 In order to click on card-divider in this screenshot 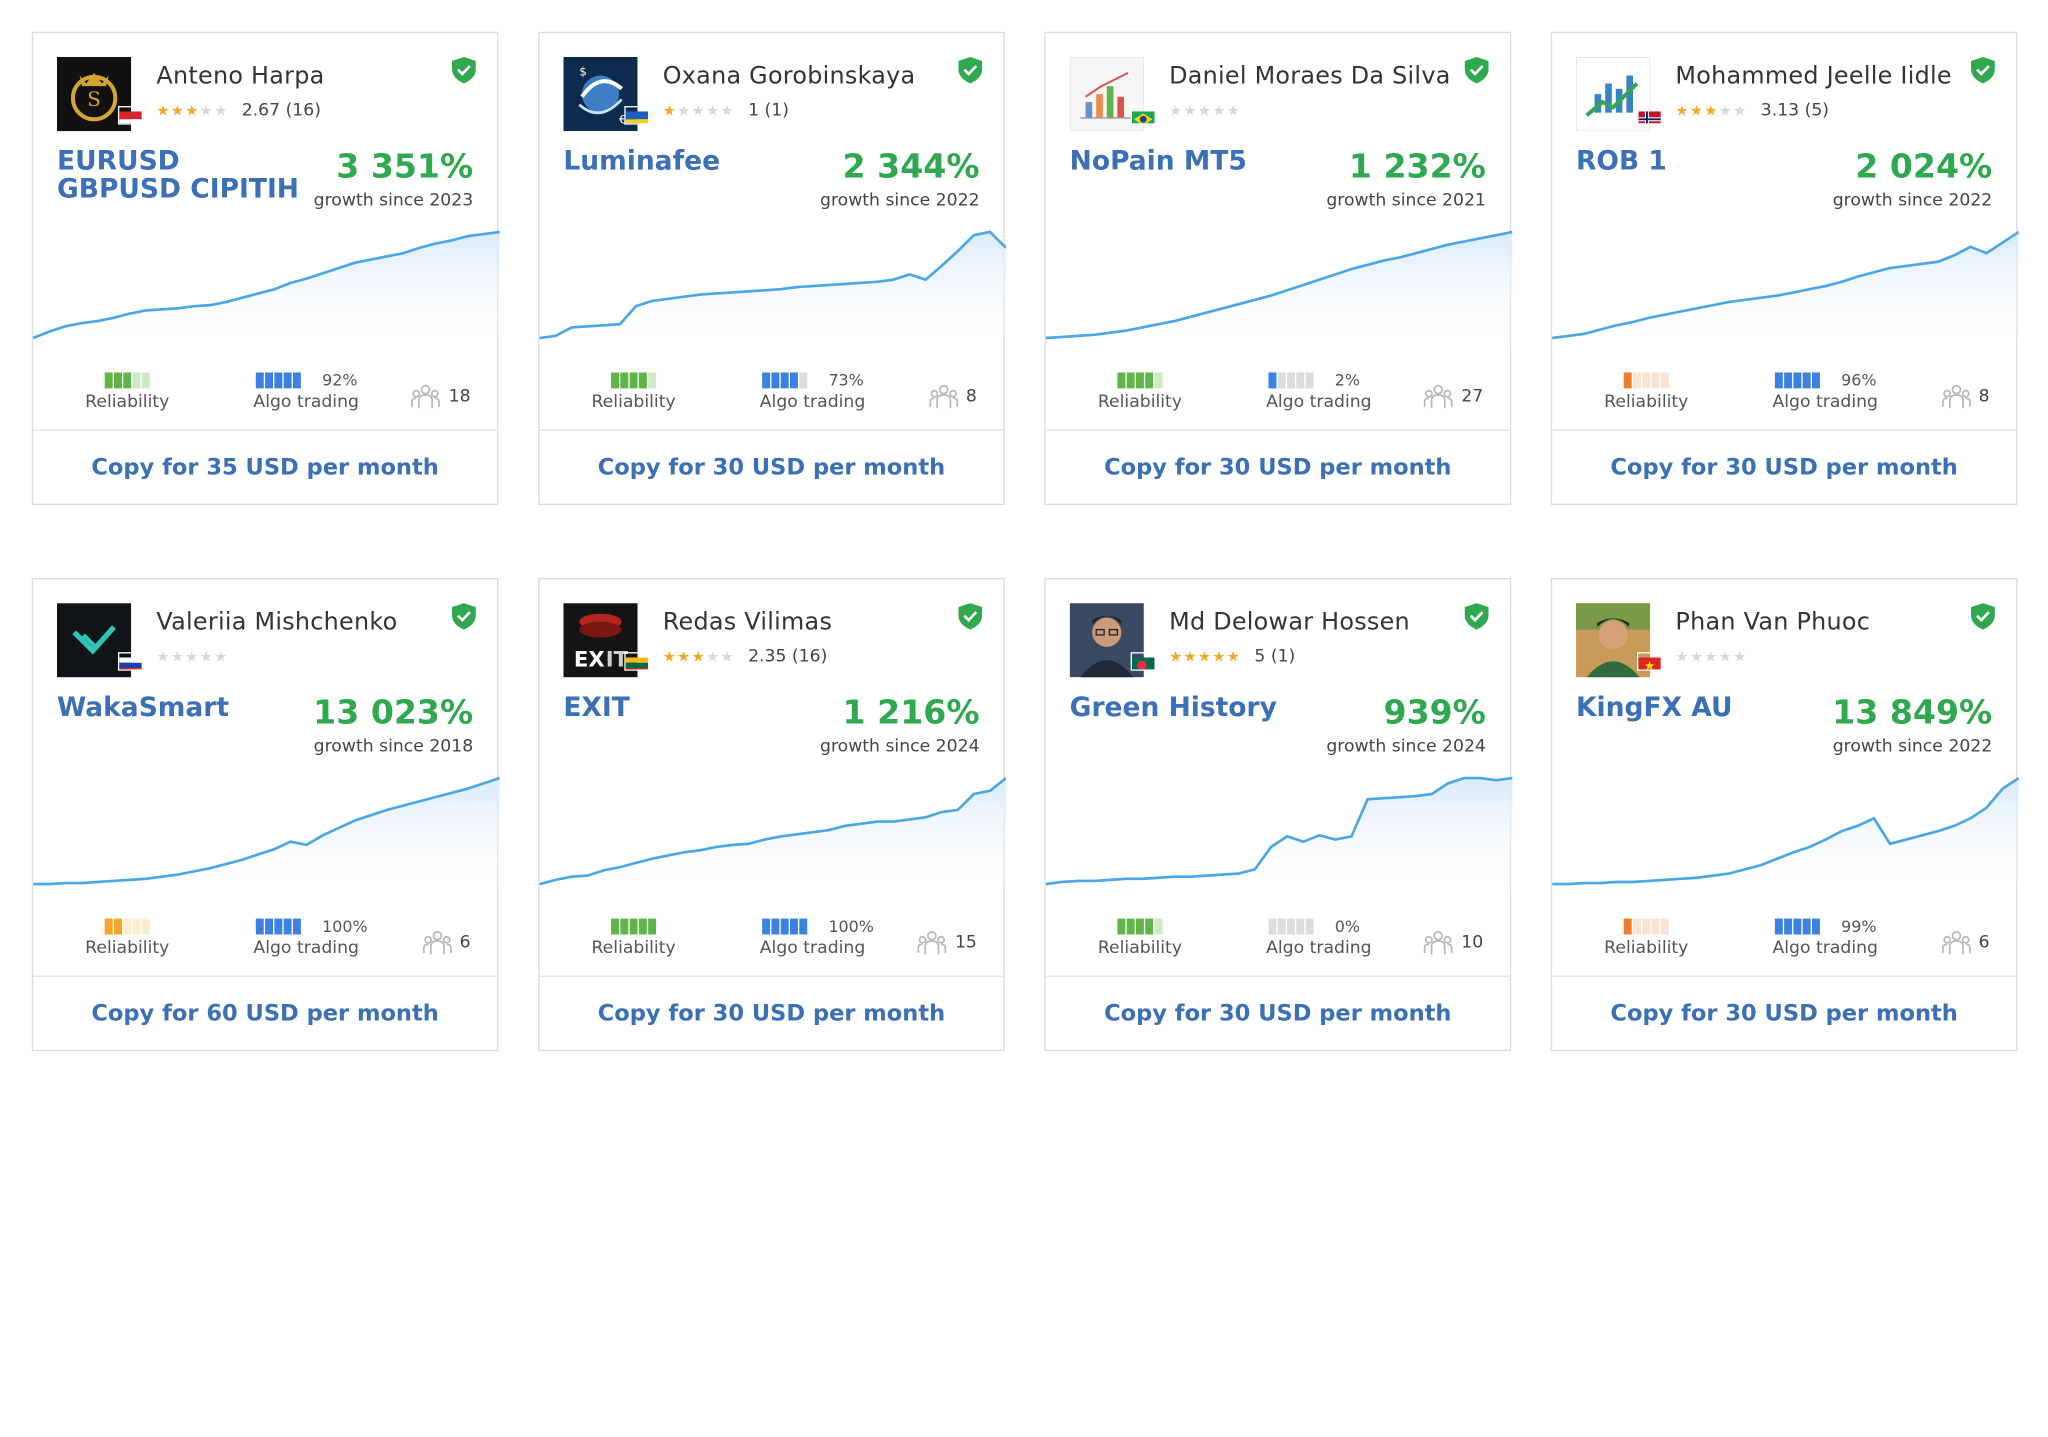, I will do `click(1277, 976)`.